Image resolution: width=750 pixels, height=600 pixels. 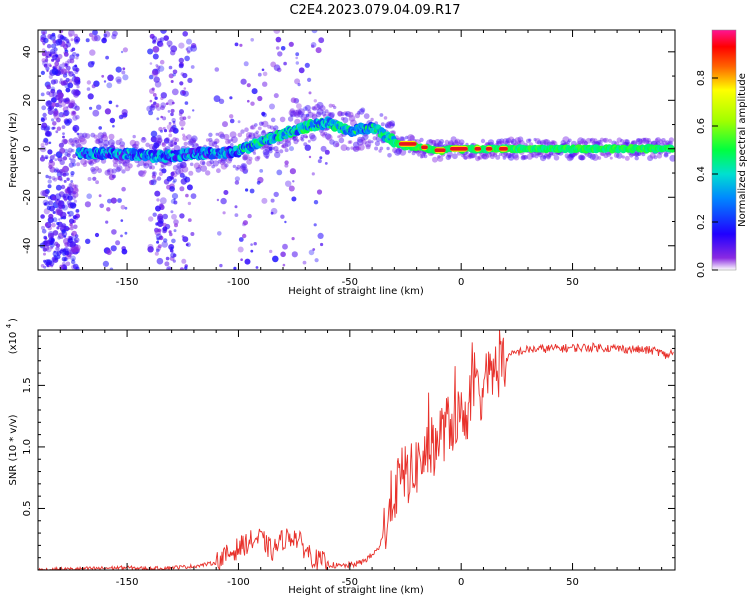 I want to click on spectrogram-peak, so click(x=478, y=149).